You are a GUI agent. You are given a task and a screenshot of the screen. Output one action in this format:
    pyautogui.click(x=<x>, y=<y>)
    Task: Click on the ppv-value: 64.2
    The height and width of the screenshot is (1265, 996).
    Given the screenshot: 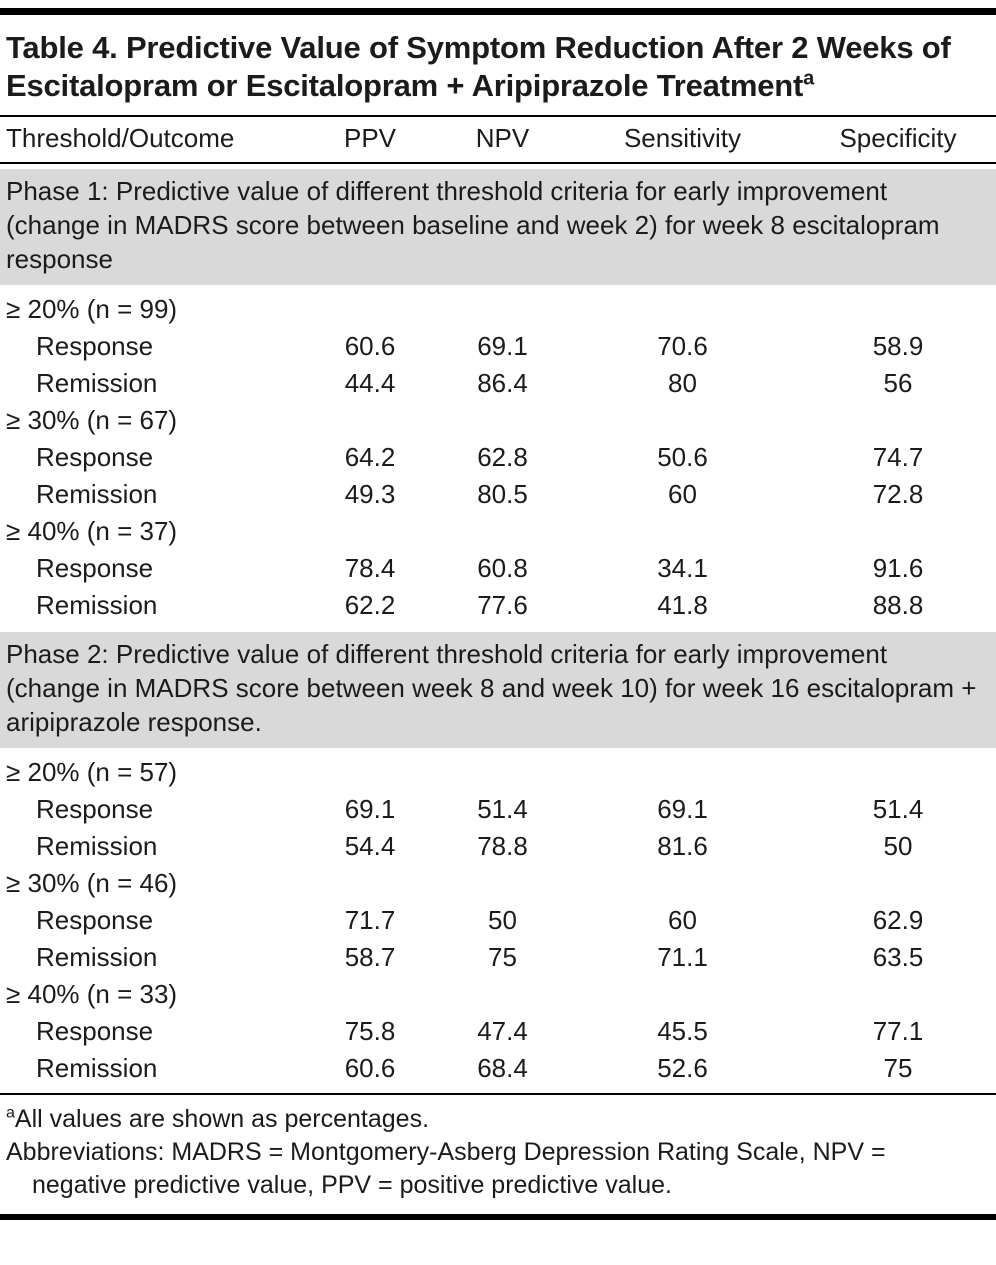 What is the action you would take?
    pyautogui.click(x=370, y=456)
    